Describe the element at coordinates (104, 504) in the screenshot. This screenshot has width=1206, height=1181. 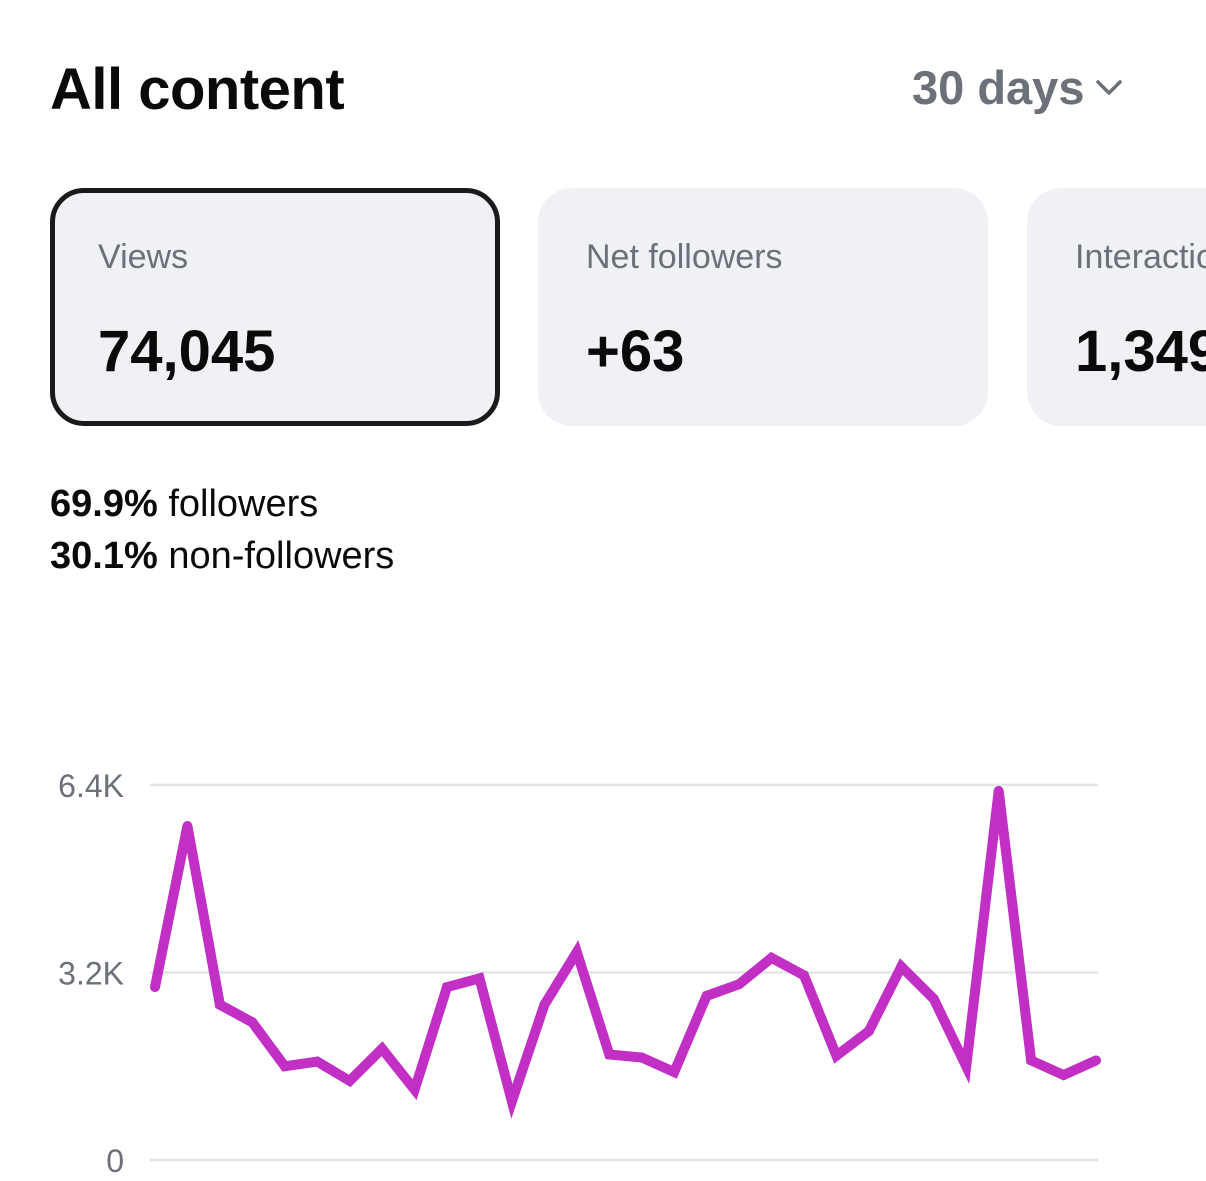
I see `followers-percent: 69.9%` at that location.